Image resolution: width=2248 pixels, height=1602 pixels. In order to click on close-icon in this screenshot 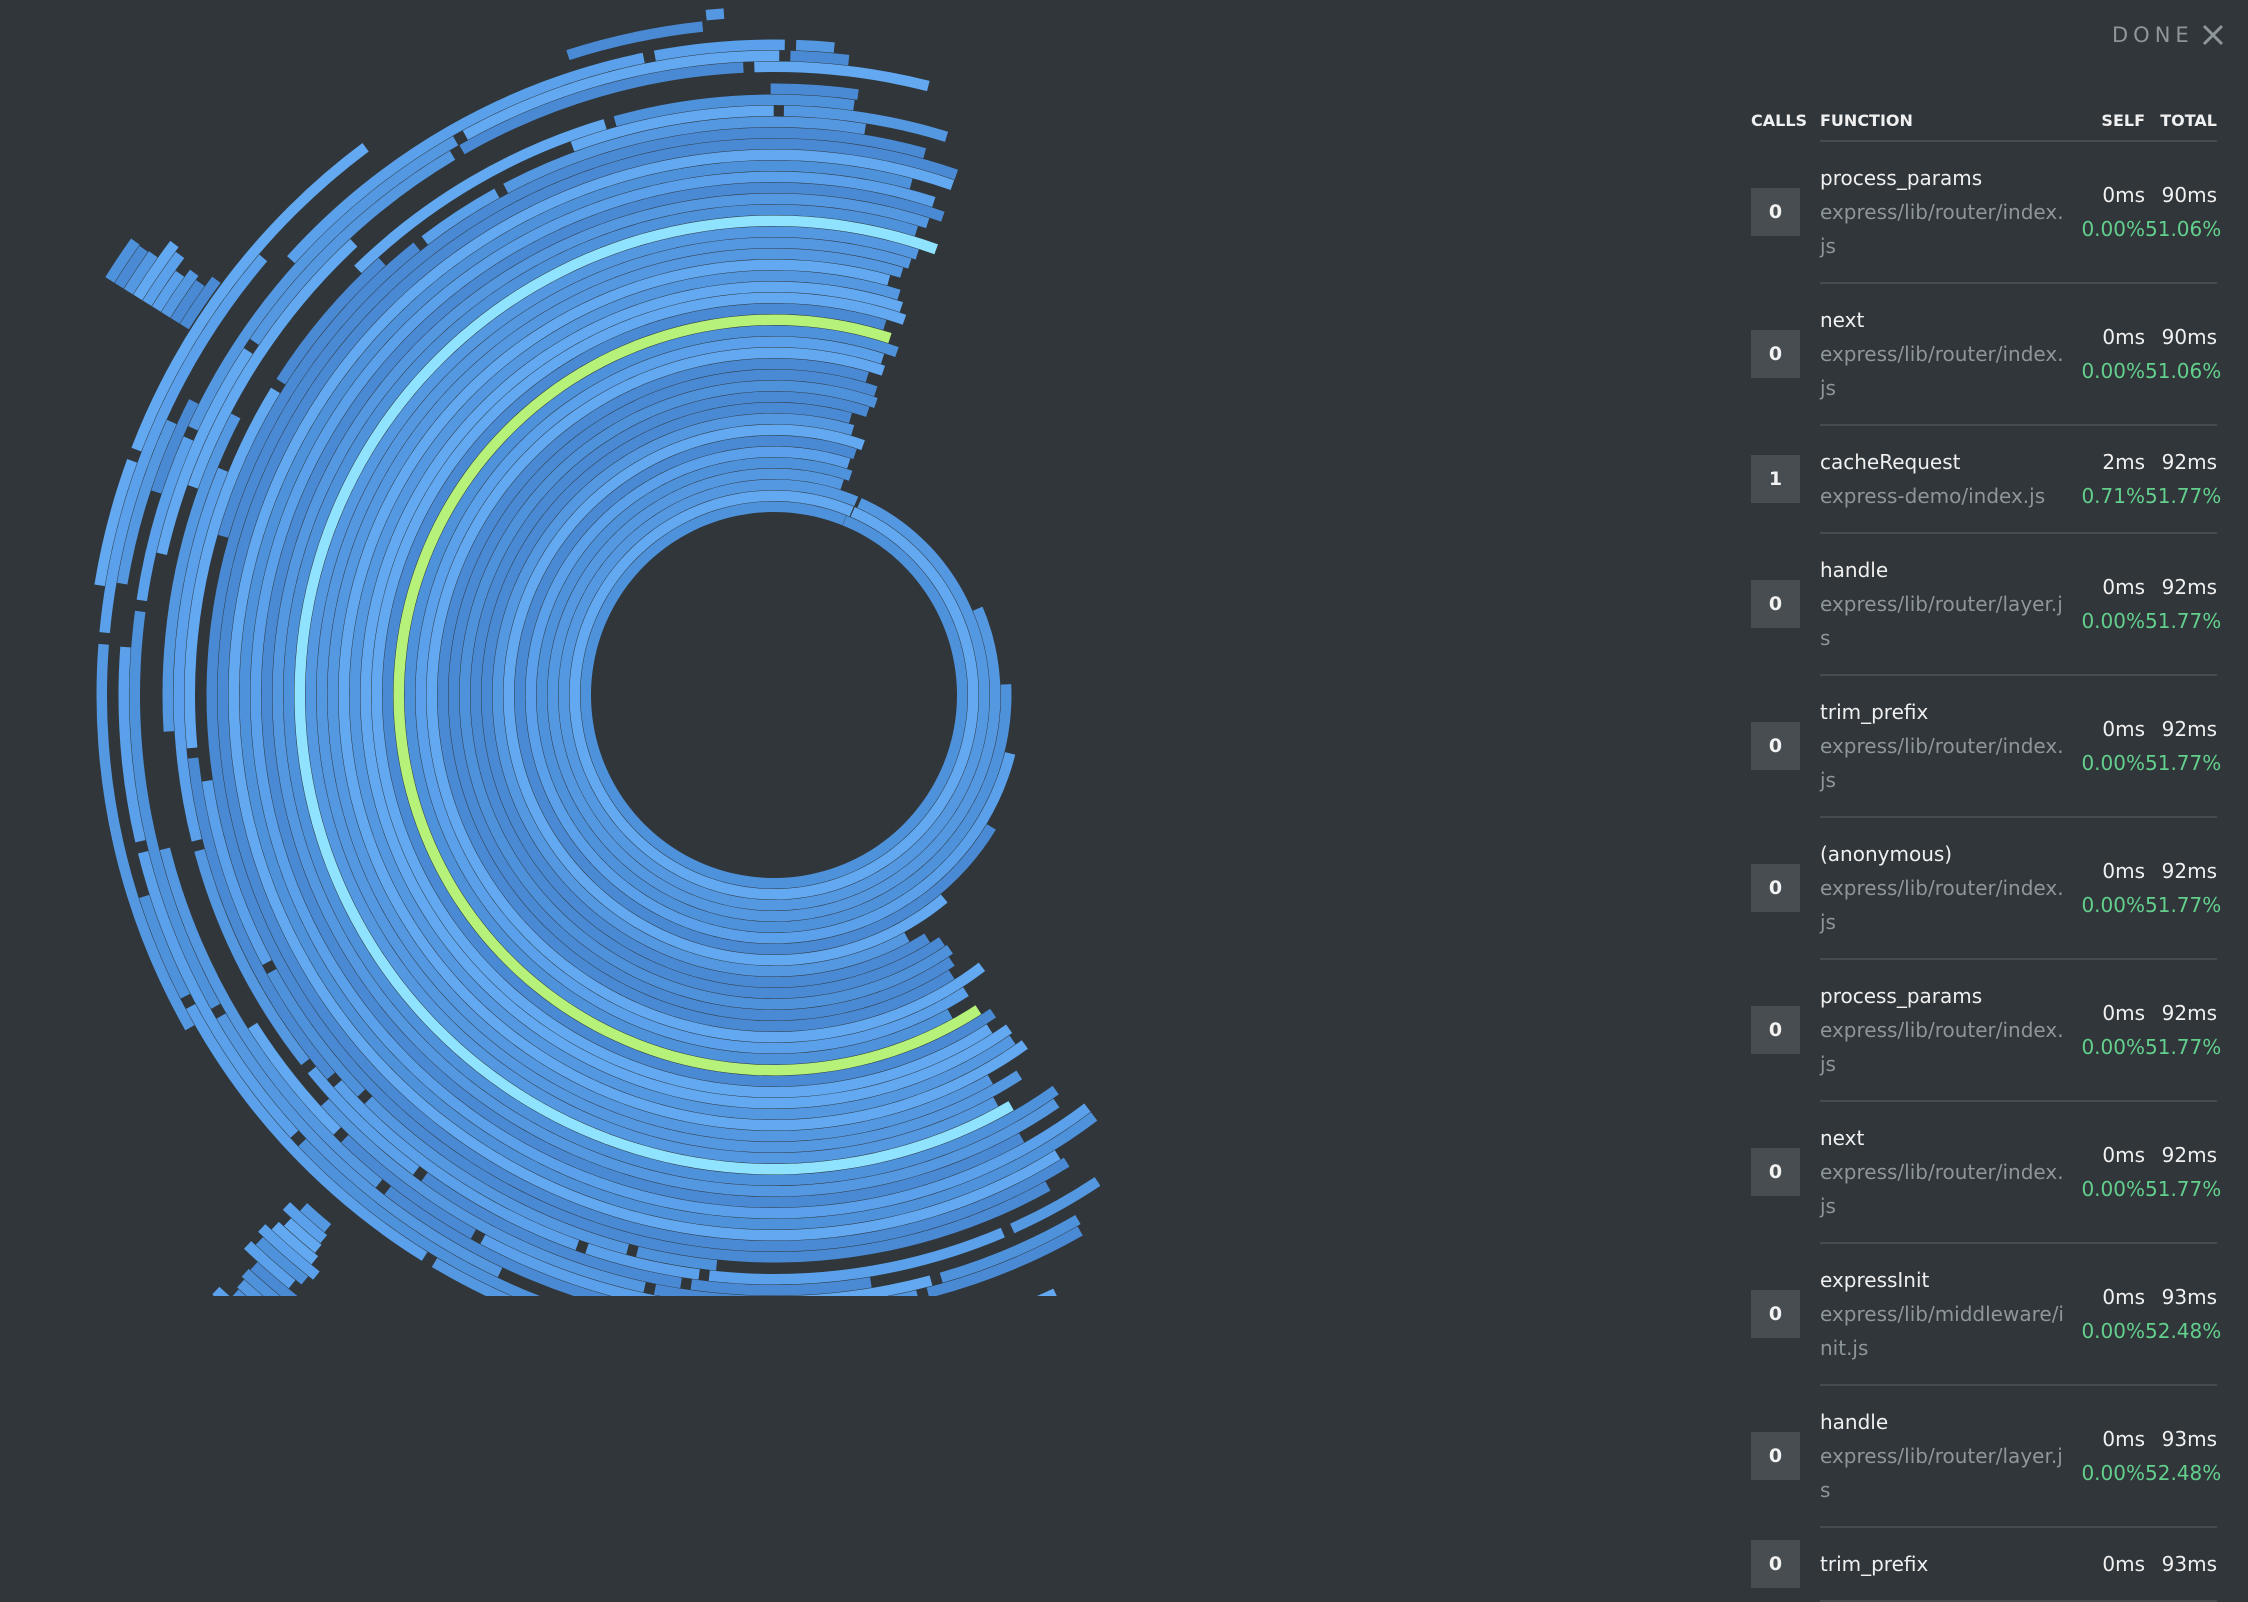, I will do `click(2212, 35)`.